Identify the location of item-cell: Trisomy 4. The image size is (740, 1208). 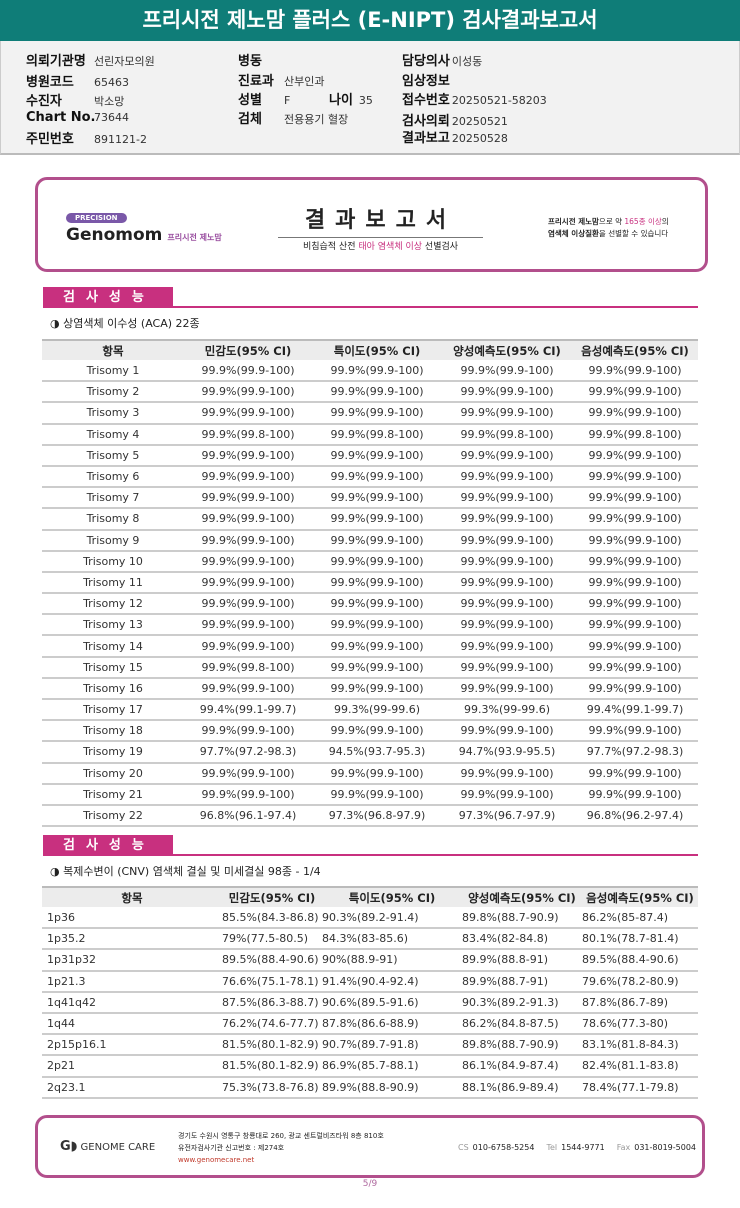
(113, 434).